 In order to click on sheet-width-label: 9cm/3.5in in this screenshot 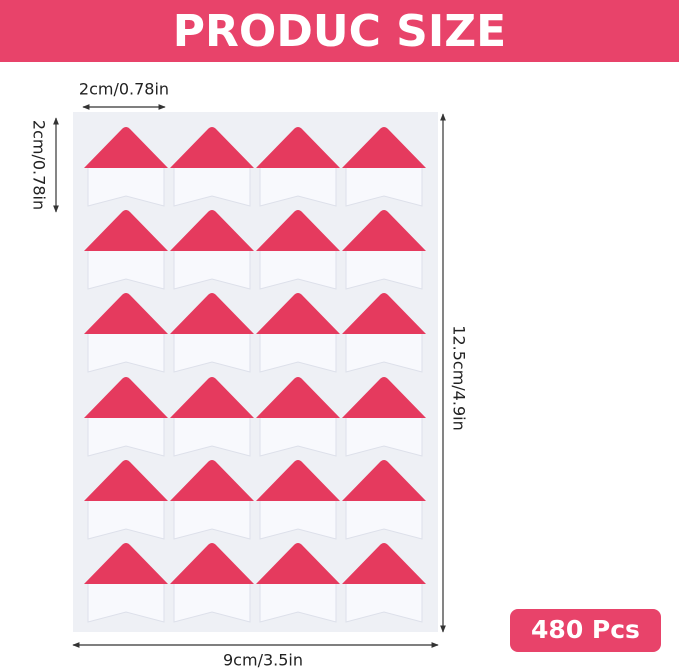, I will do `click(263, 660)`.